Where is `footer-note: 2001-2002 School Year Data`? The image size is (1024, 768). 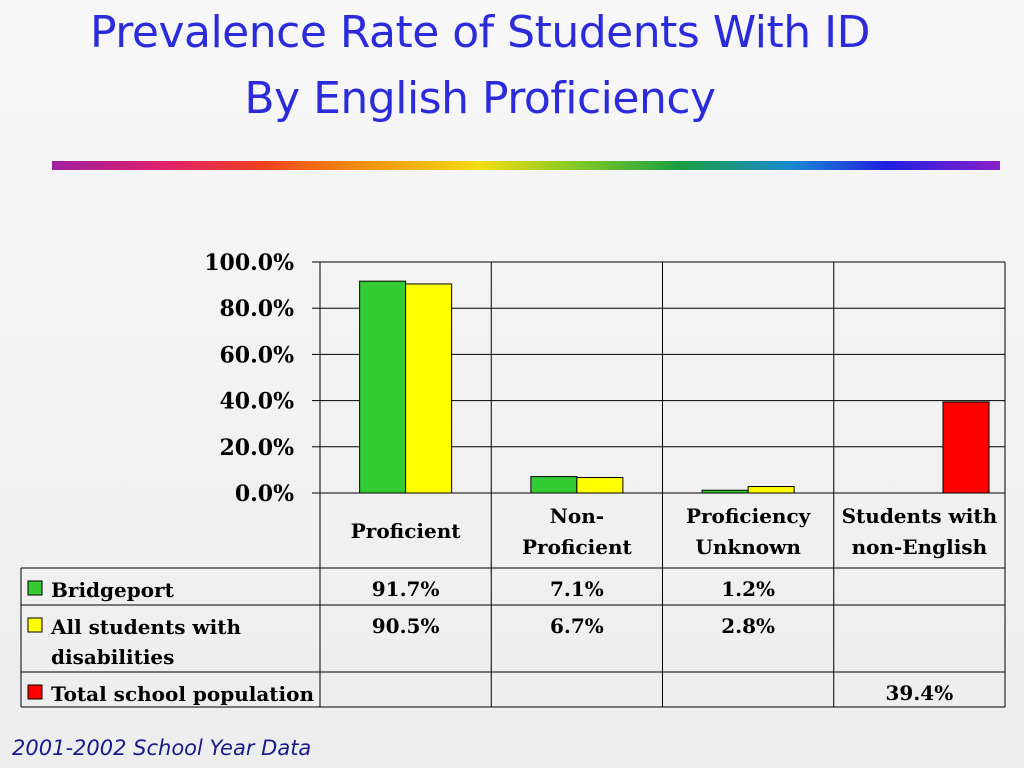 footer-note: 2001-2002 School Year Data is located at coordinates (162, 748).